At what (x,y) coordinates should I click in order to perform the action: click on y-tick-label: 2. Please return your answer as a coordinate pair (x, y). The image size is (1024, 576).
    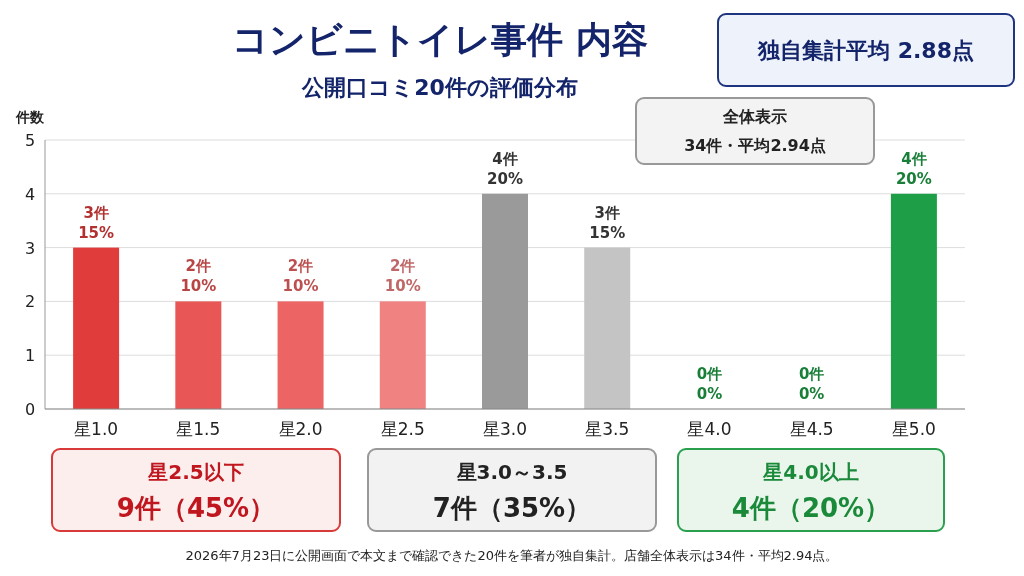
    Looking at the image, I should click on (30, 302).